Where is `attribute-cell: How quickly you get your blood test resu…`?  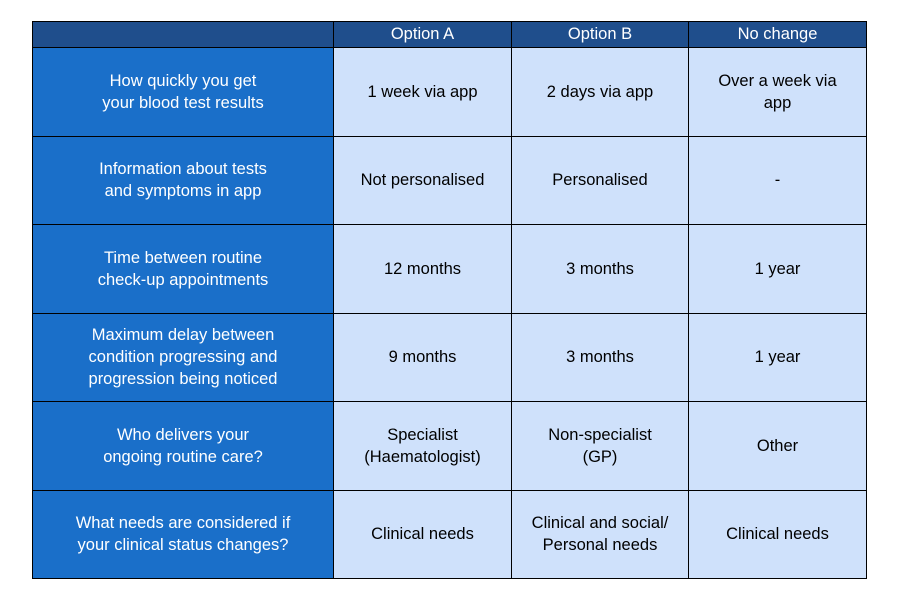 attribute-cell: How quickly you get your blood test resu… is located at coordinates (183, 92).